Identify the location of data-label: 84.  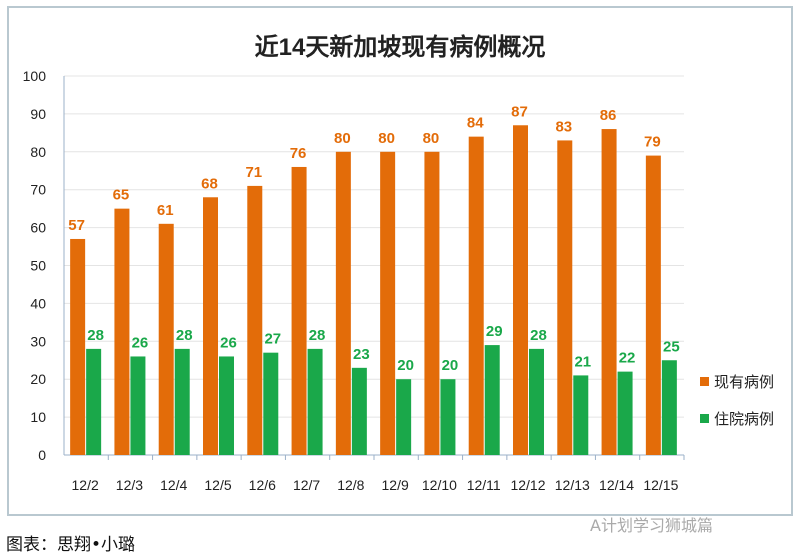
(475, 123).